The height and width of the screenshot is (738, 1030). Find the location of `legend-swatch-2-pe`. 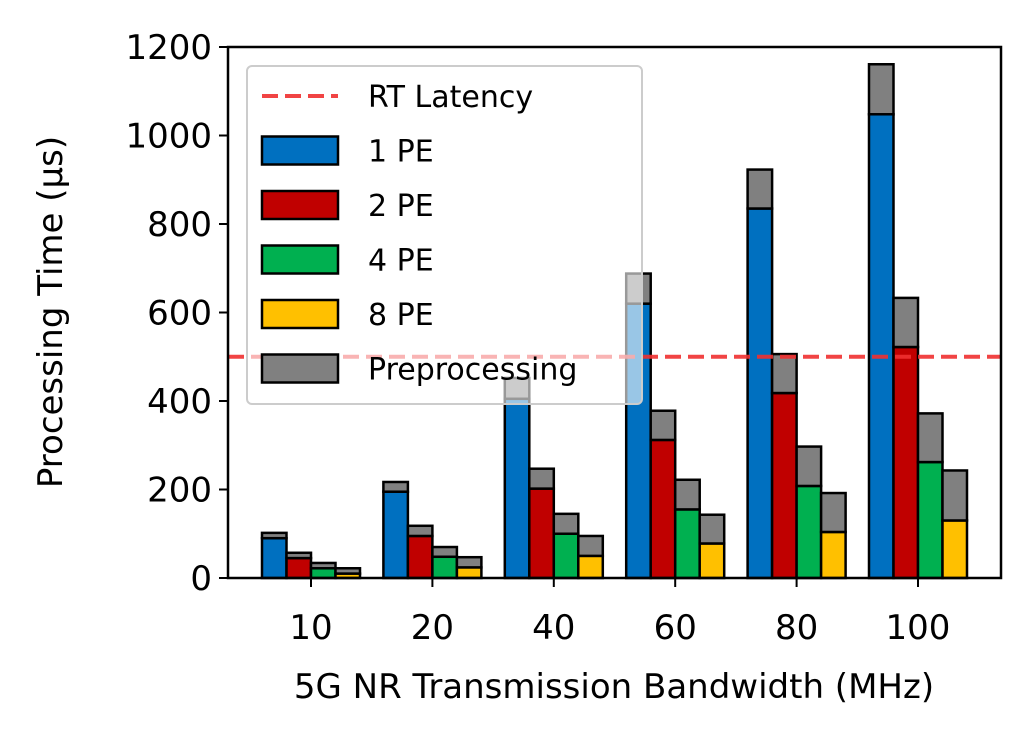

legend-swatch-2-pe is located at coordinates (300, 205).